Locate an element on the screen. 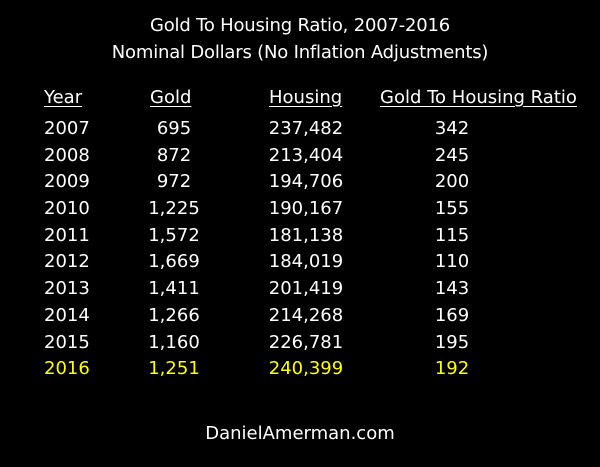 The height and width of the screenshot is (467, 600). cell-year: 2010 is located at coordinates (67, 209).